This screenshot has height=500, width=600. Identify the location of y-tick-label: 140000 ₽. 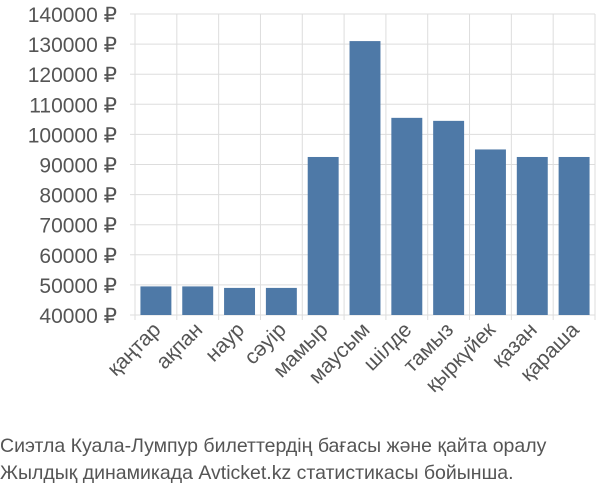
(72, 15).